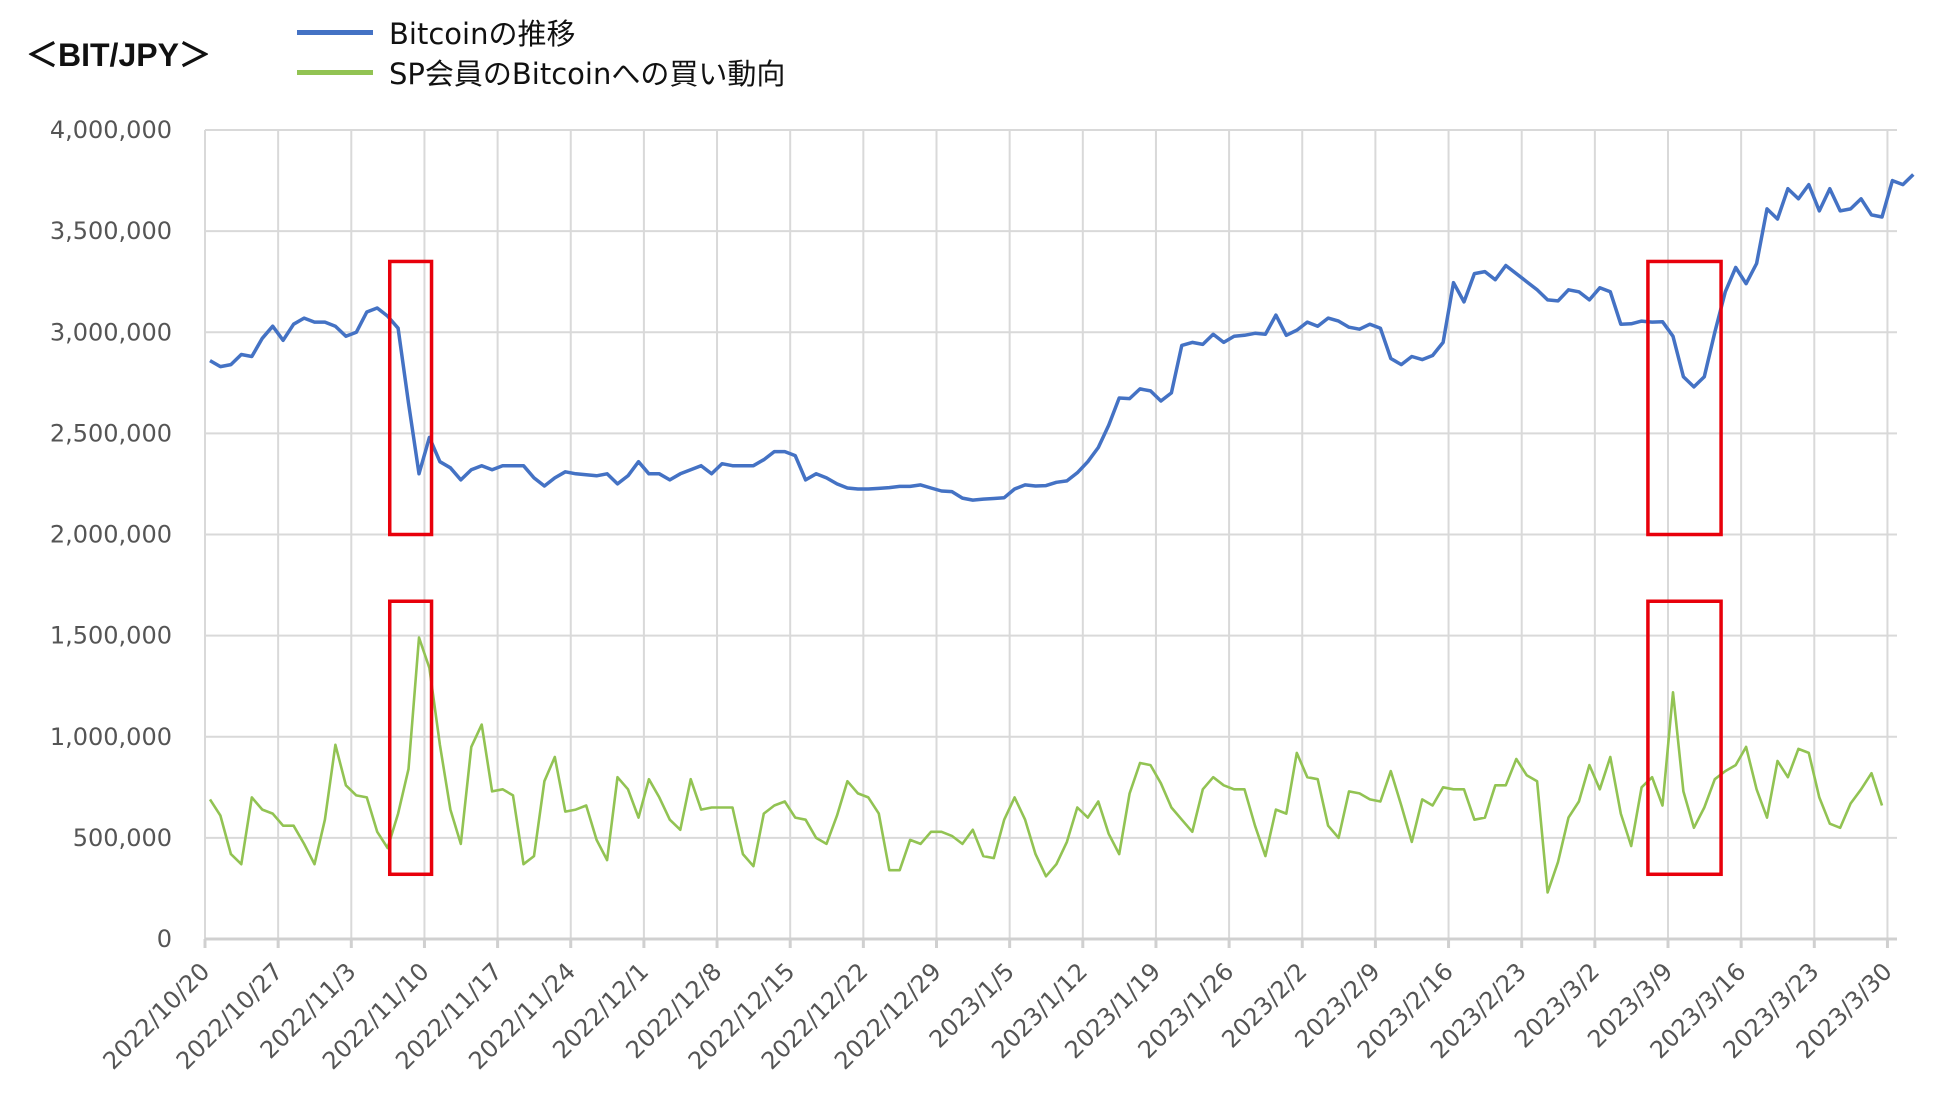  I want to click on legend-item-sp-member-buys: SP会員のBitcoinへの買い動向, so click(541, 72).